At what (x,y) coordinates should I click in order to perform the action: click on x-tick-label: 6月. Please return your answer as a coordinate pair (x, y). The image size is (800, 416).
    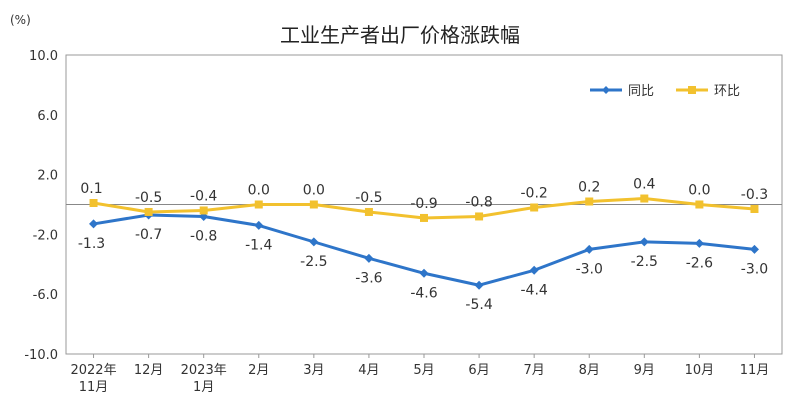
    Looking at the image, I should click on (478, 370).